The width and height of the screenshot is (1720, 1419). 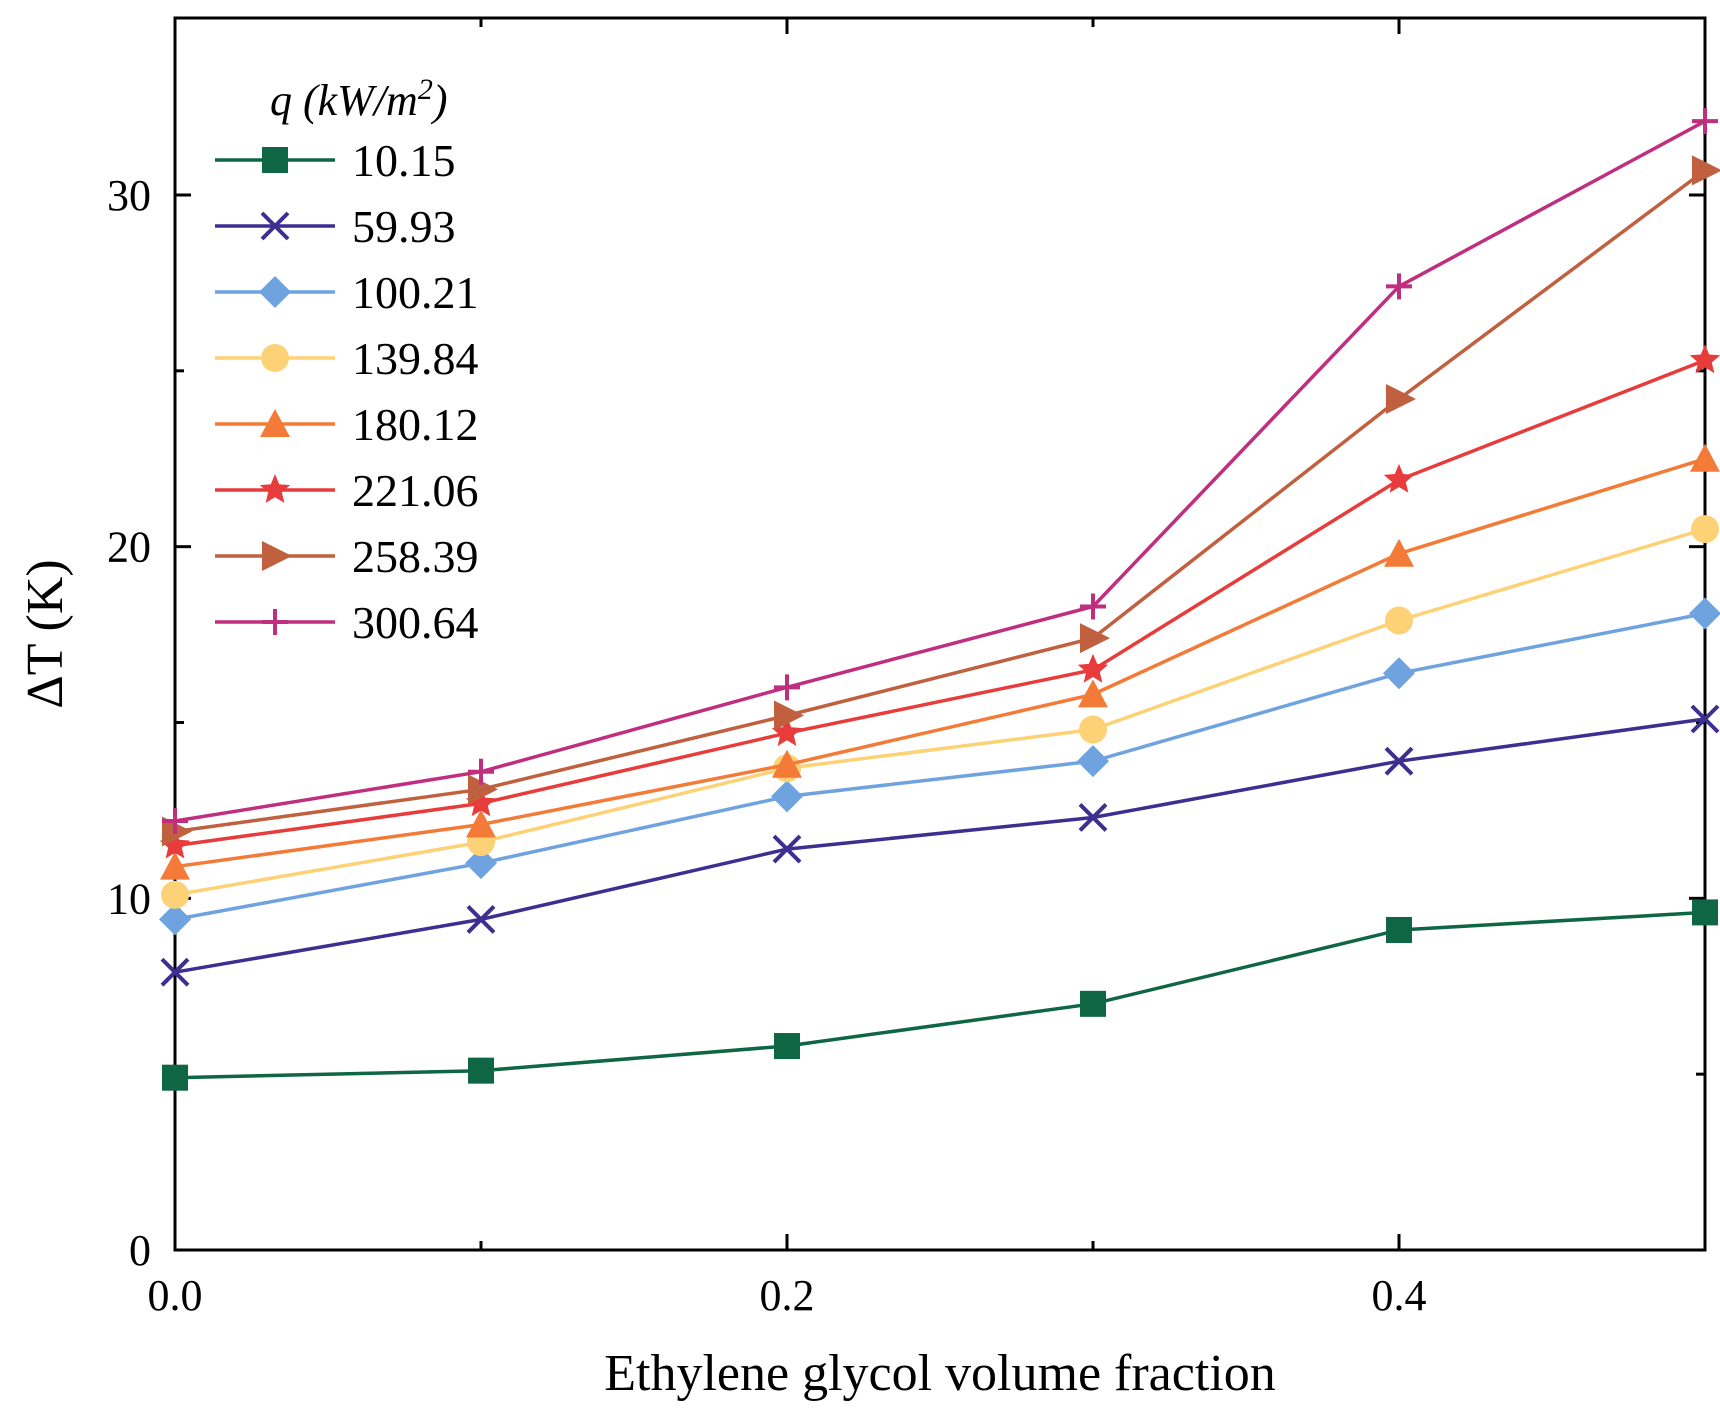 What do you see at coordinates (347, 424) in the screenshot?
I see `legend-item-180.12: 180.12` at bounding box center [347, 424].